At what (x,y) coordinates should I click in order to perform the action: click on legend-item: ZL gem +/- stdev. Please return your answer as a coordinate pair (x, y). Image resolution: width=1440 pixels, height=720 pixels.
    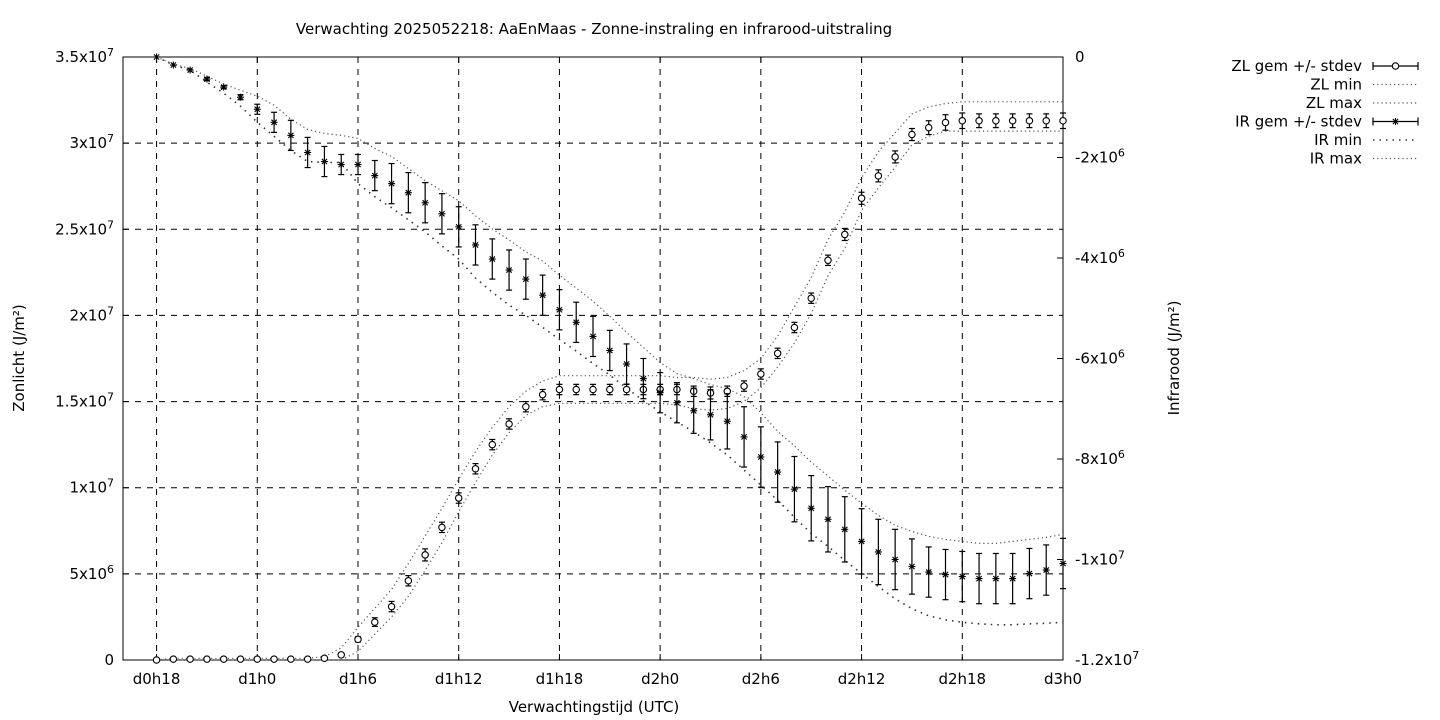
    Looking at the image, I should click on (1325, 66).